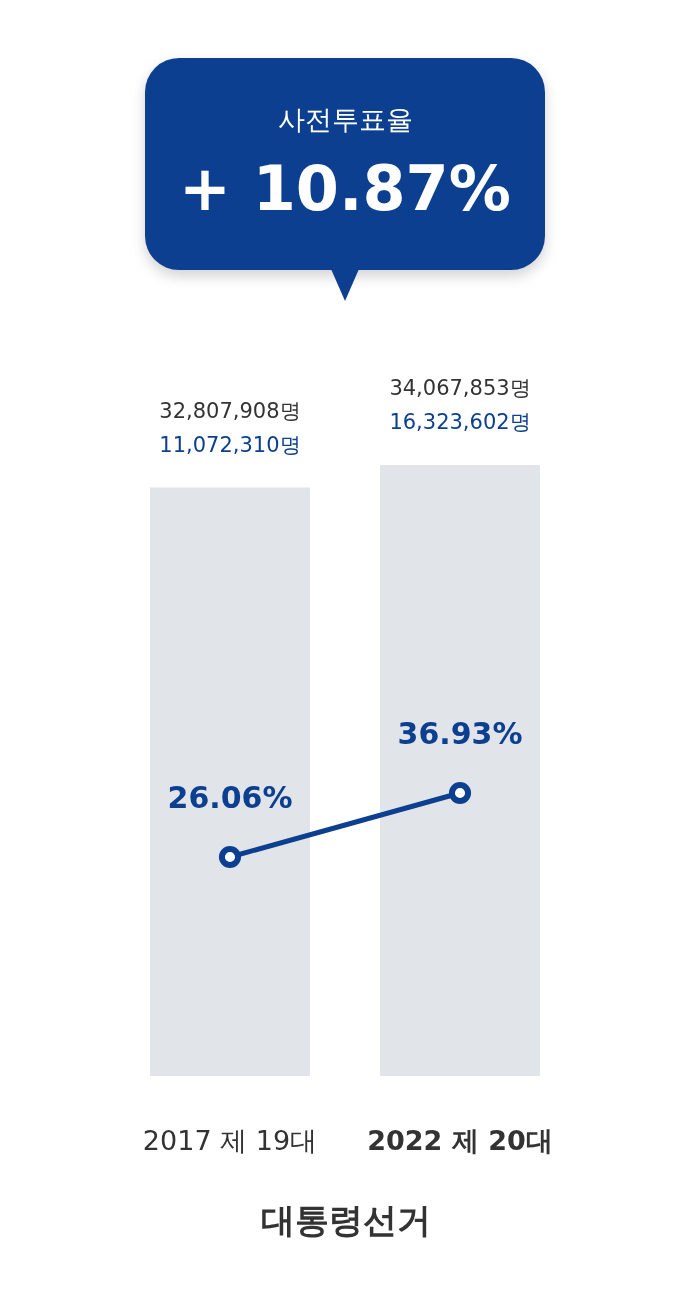 This screenshot has width=700, height=1294. Describe the element at coordinates (345, 1219) in the screenshot. I see `x-axis-title: 대통령선거` at that location.